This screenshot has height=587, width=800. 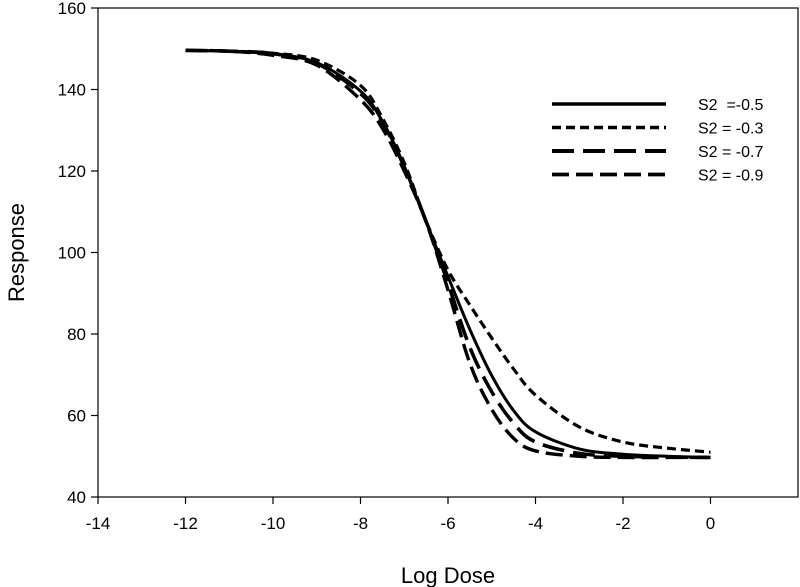 I want to click on y-axis: 40 60 80 100 120 140 160, so click(x=78, y=253).